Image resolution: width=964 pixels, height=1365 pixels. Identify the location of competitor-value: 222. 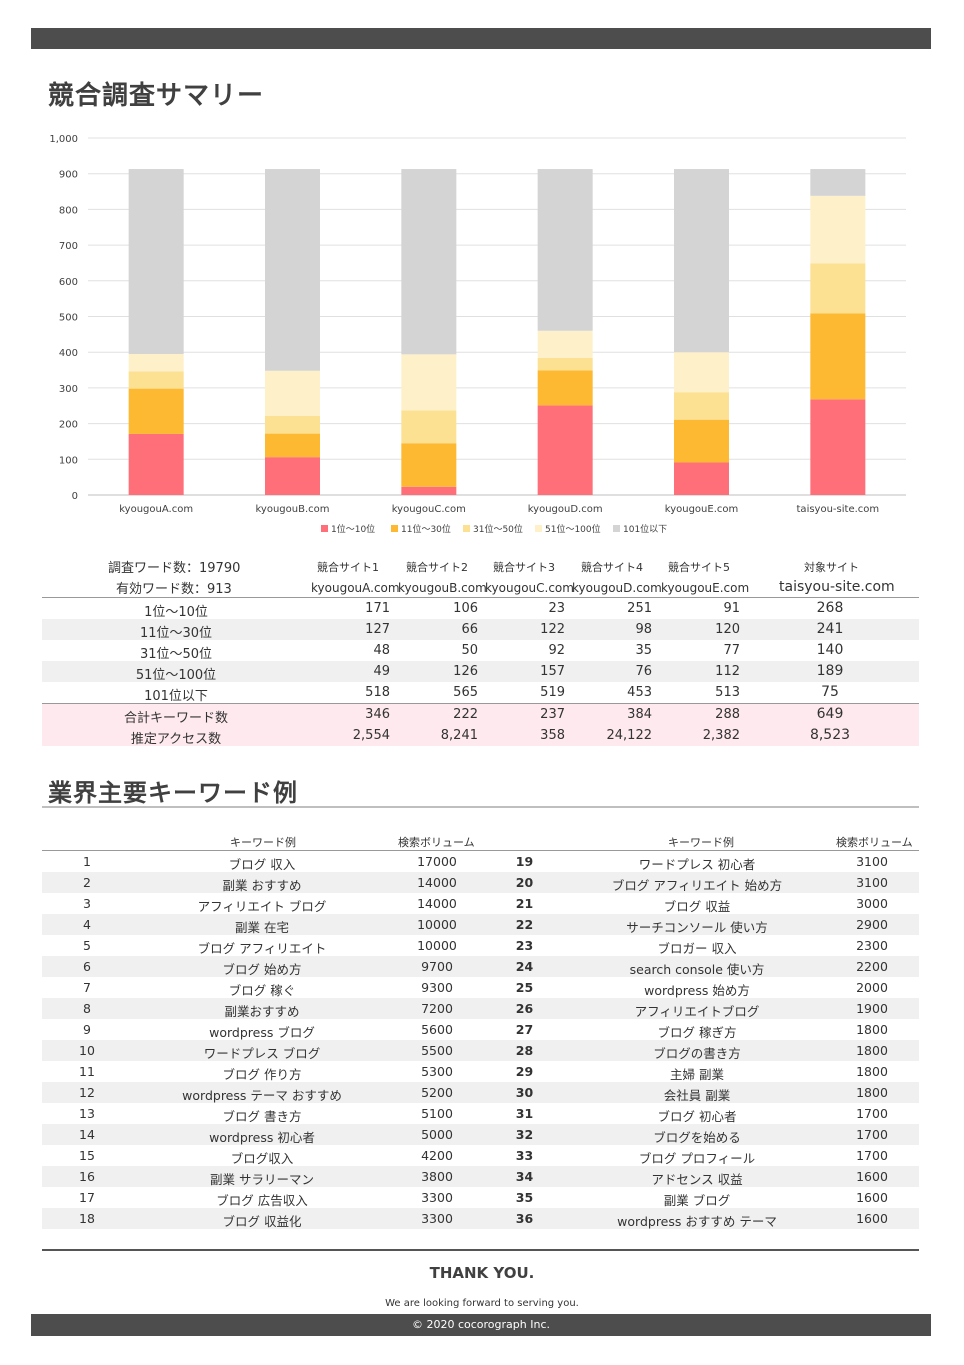
(465, 714).